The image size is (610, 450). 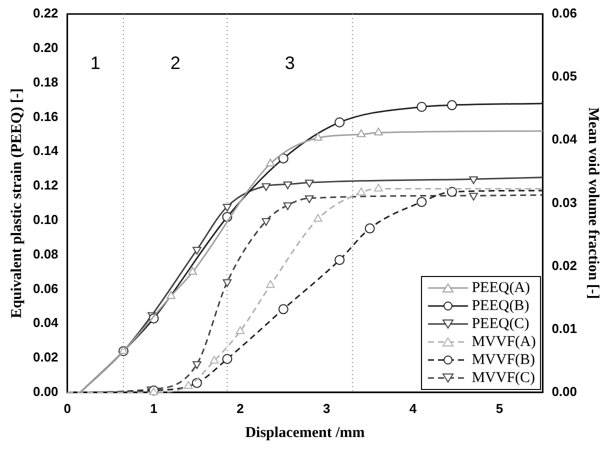 I want to click on y-tick-label: 0.20, so click(x=45, y=47).